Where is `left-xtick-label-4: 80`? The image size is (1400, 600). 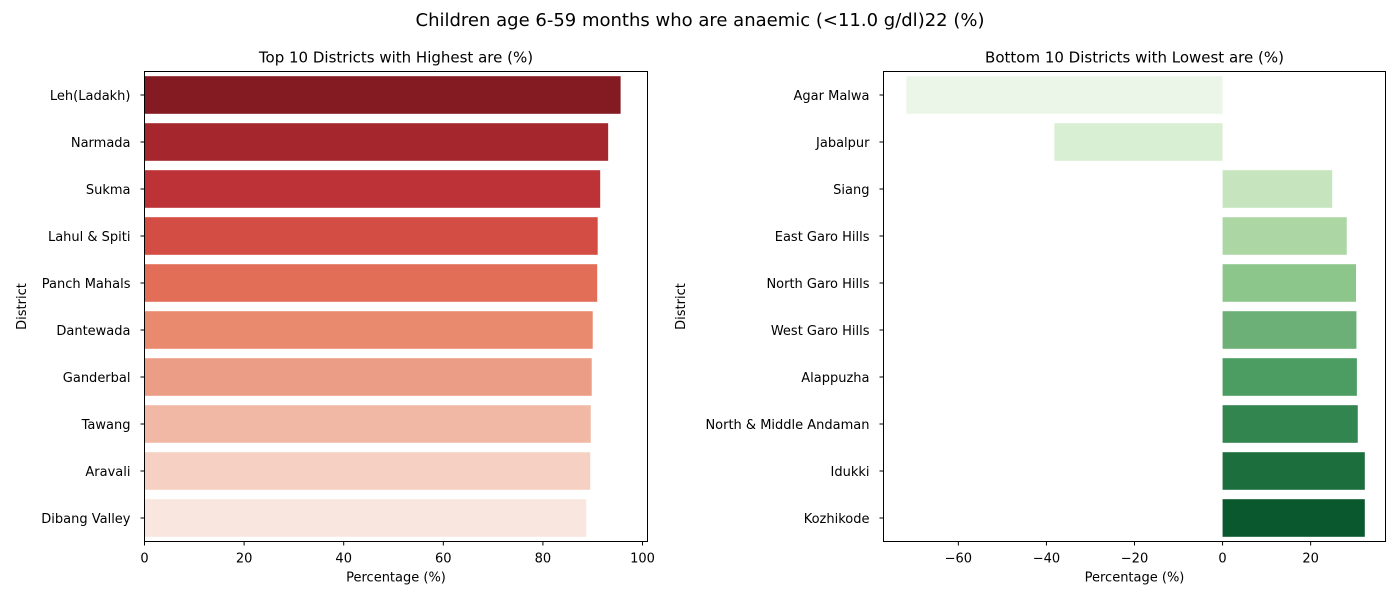
left-xtick-label-4: 80 is located at coordinates (543, 559).